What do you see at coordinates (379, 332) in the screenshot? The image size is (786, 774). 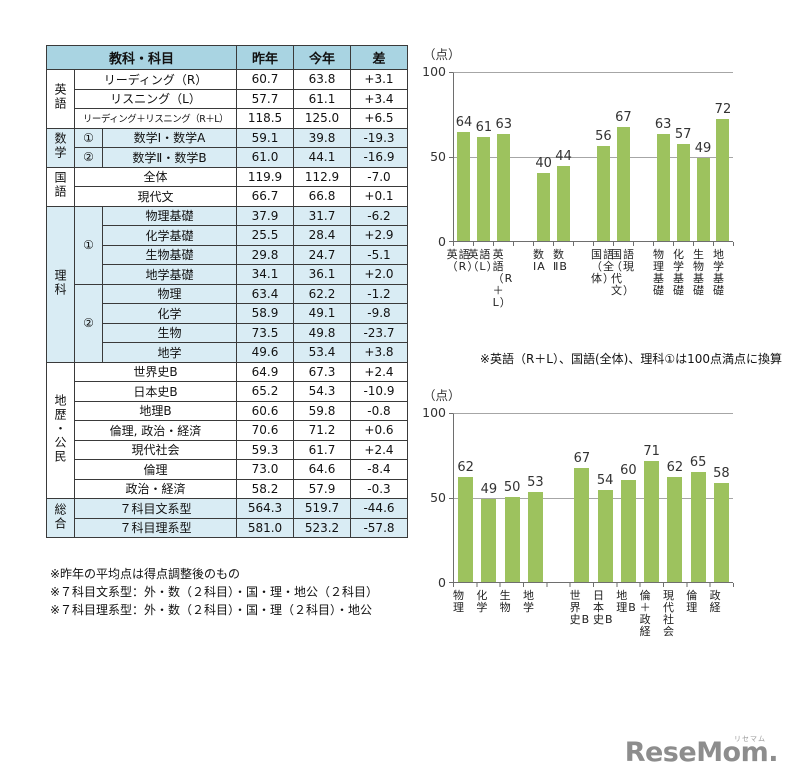 I see `diff-cell: -23.7` at bounding box center [379, 332].